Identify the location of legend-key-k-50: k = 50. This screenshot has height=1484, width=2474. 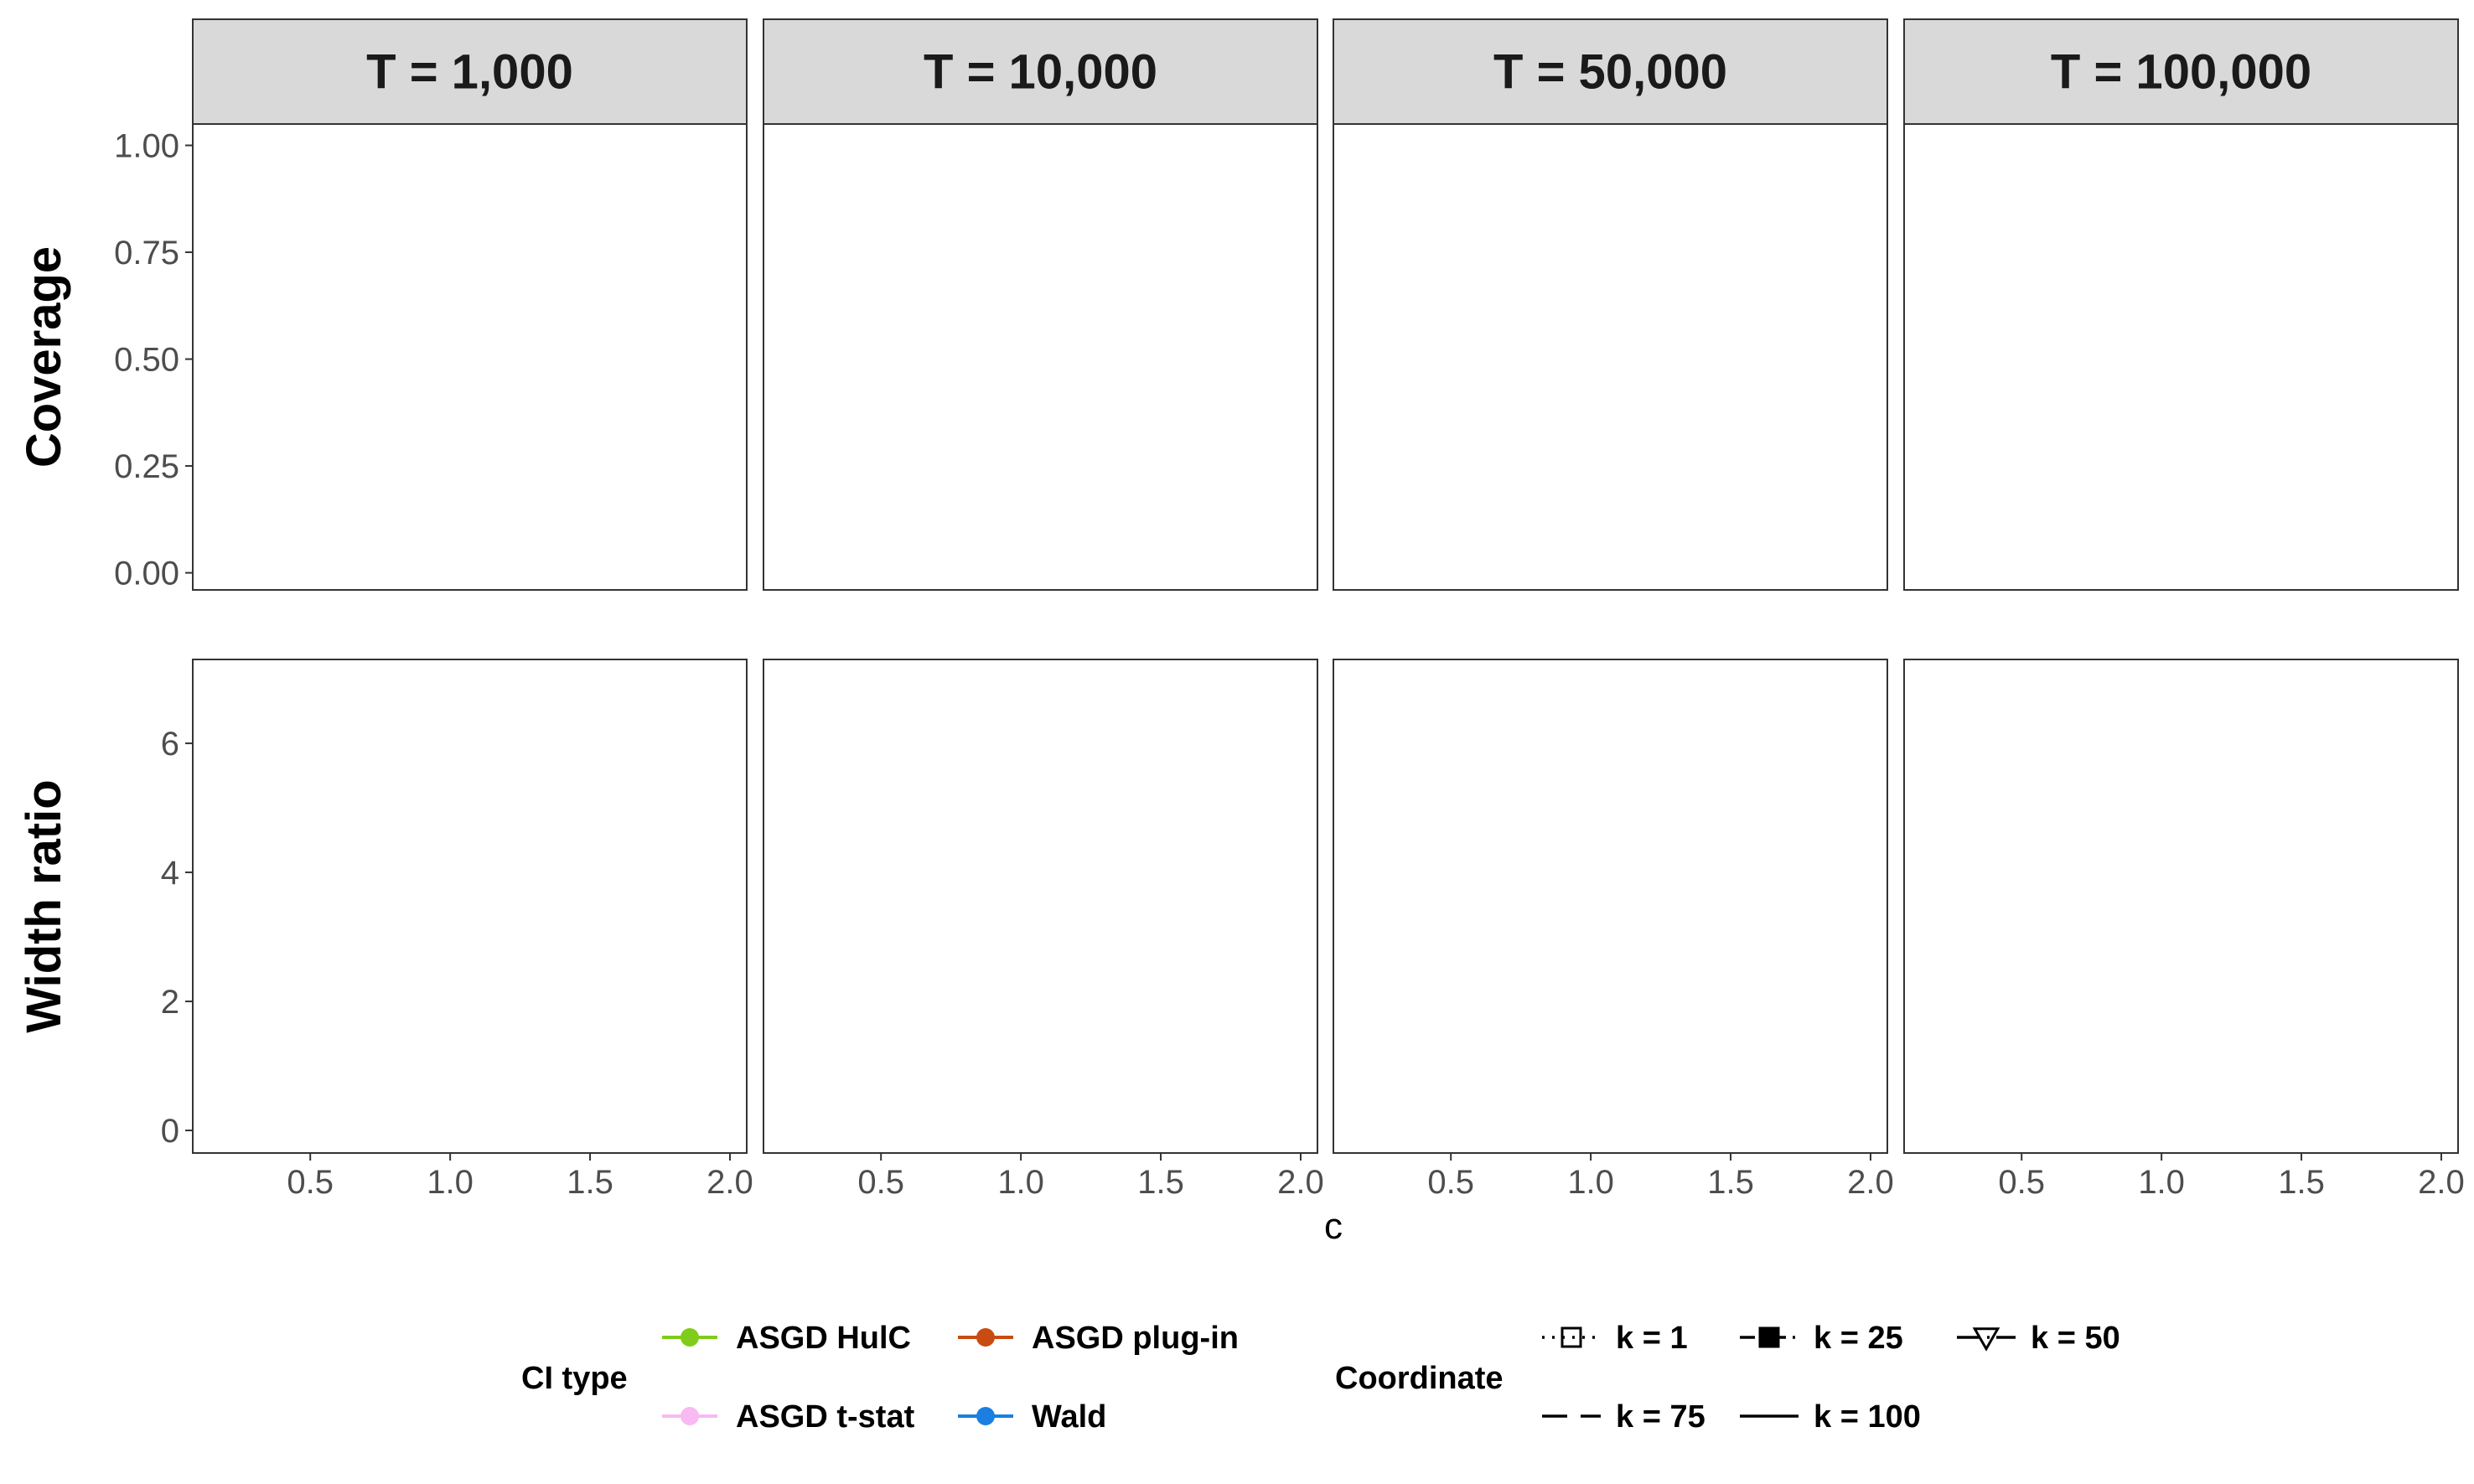
(2038, 1338).